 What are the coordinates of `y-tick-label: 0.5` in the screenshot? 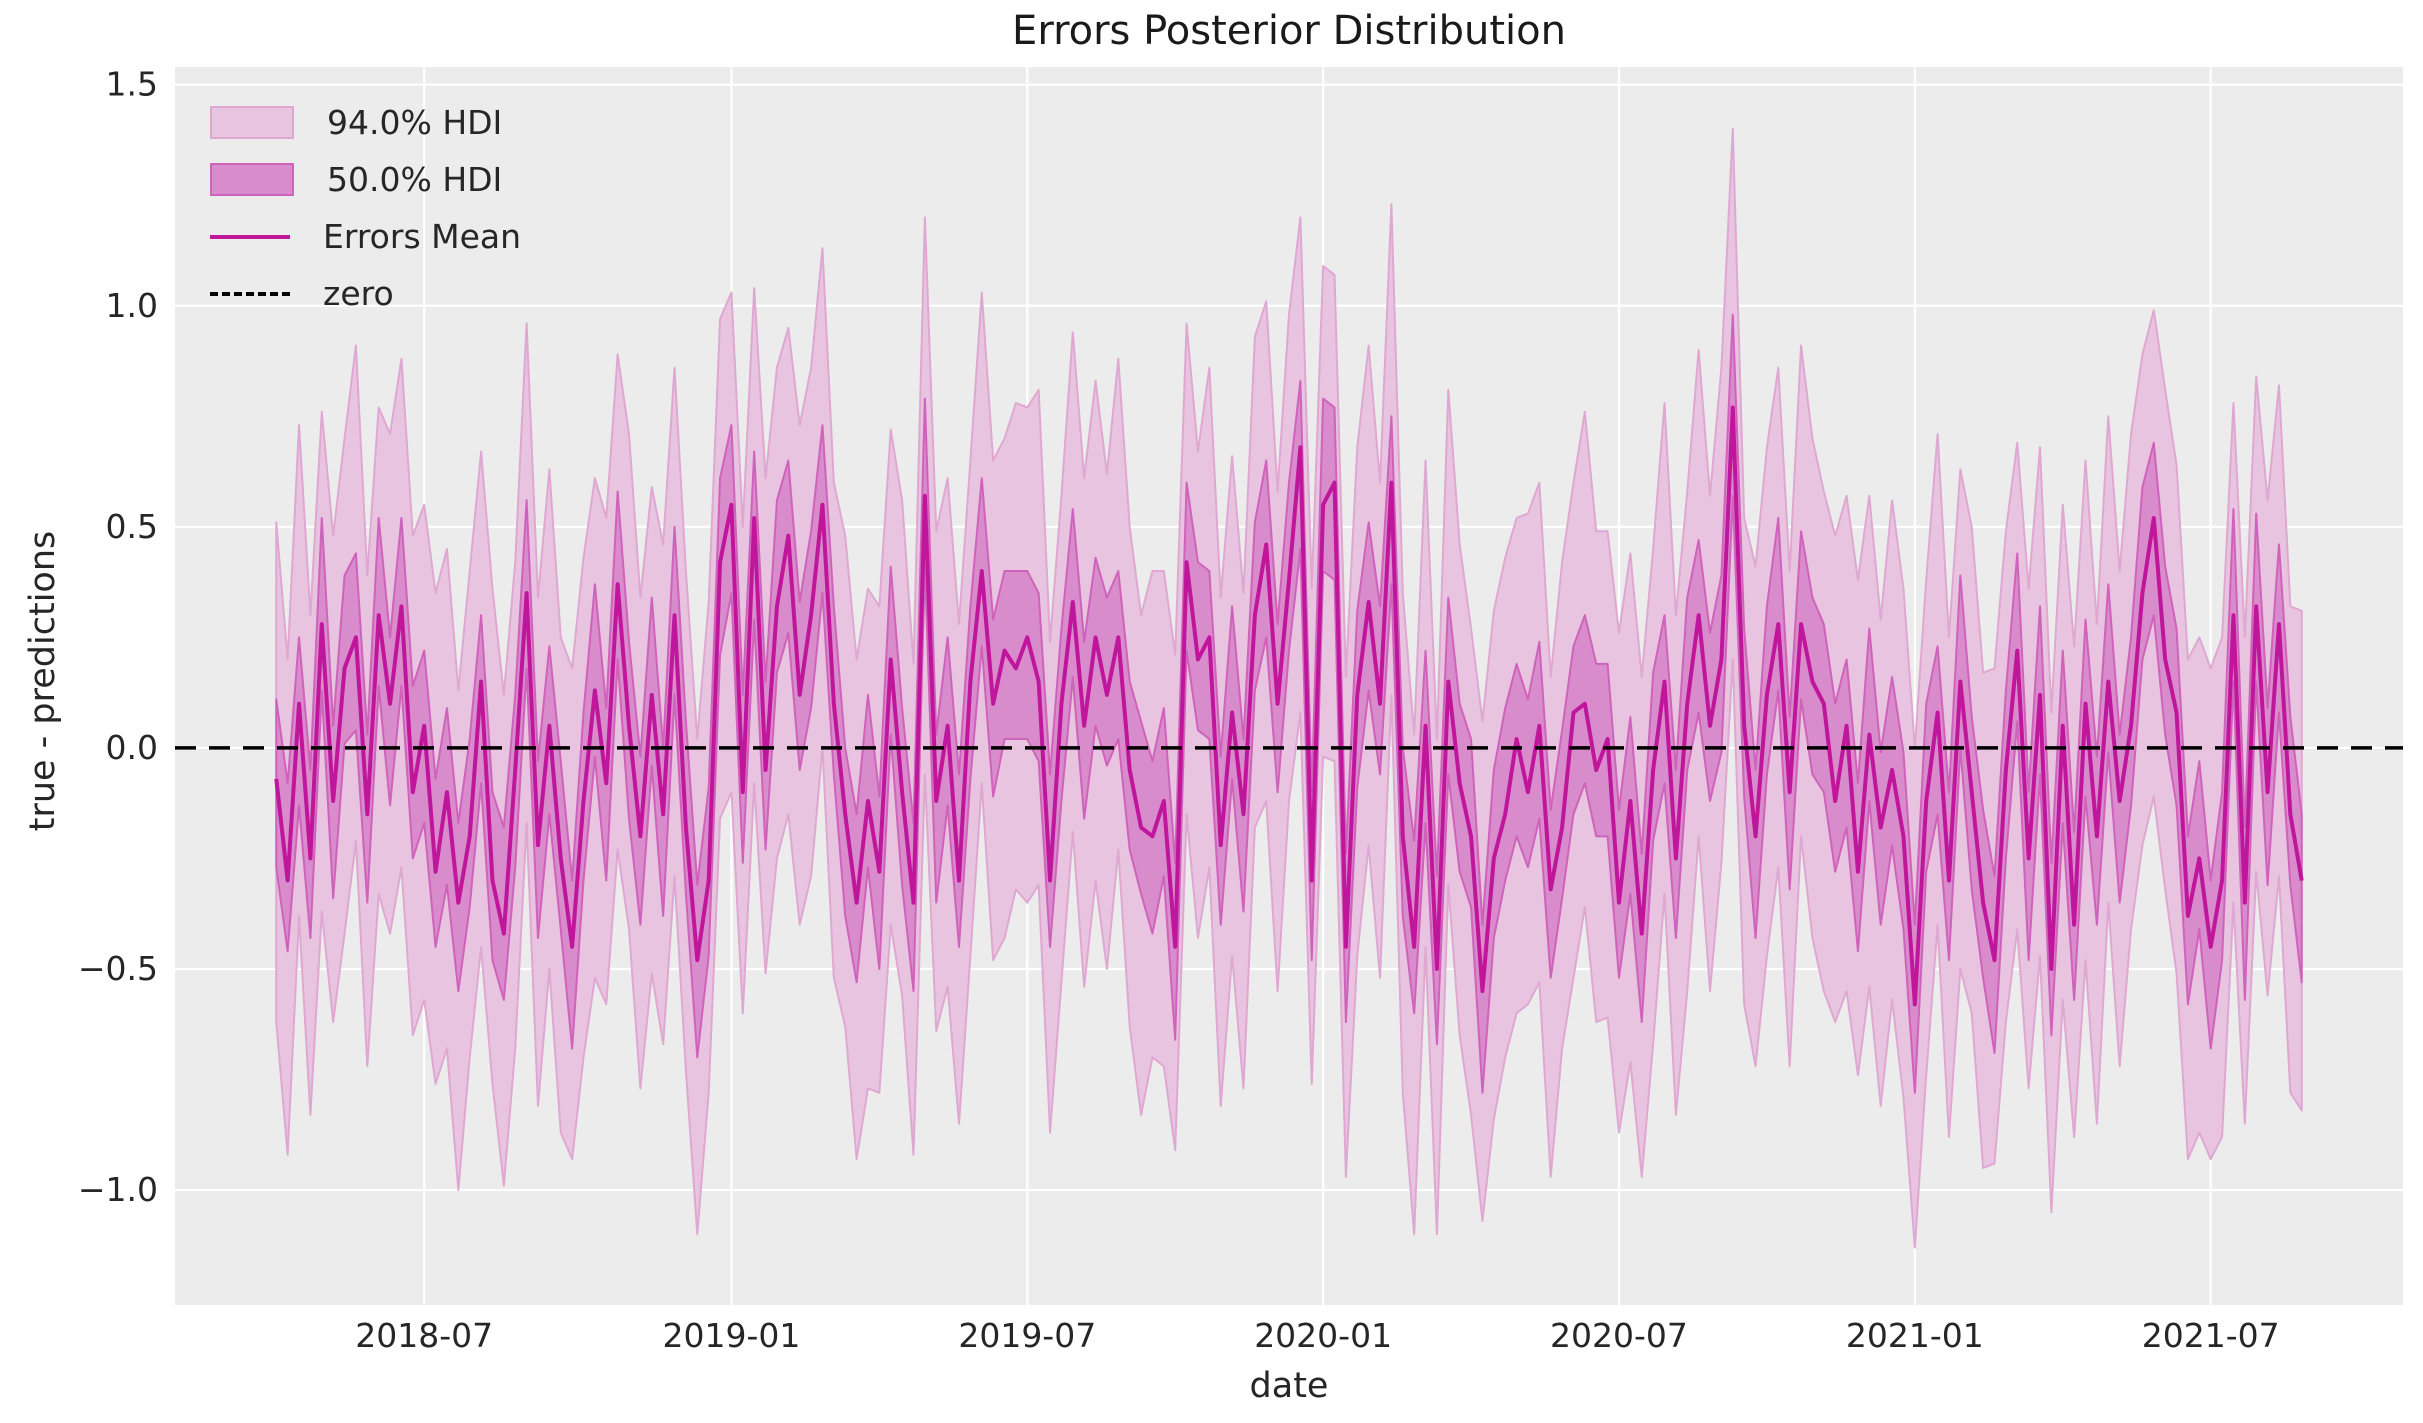 It's located at (132, 526).